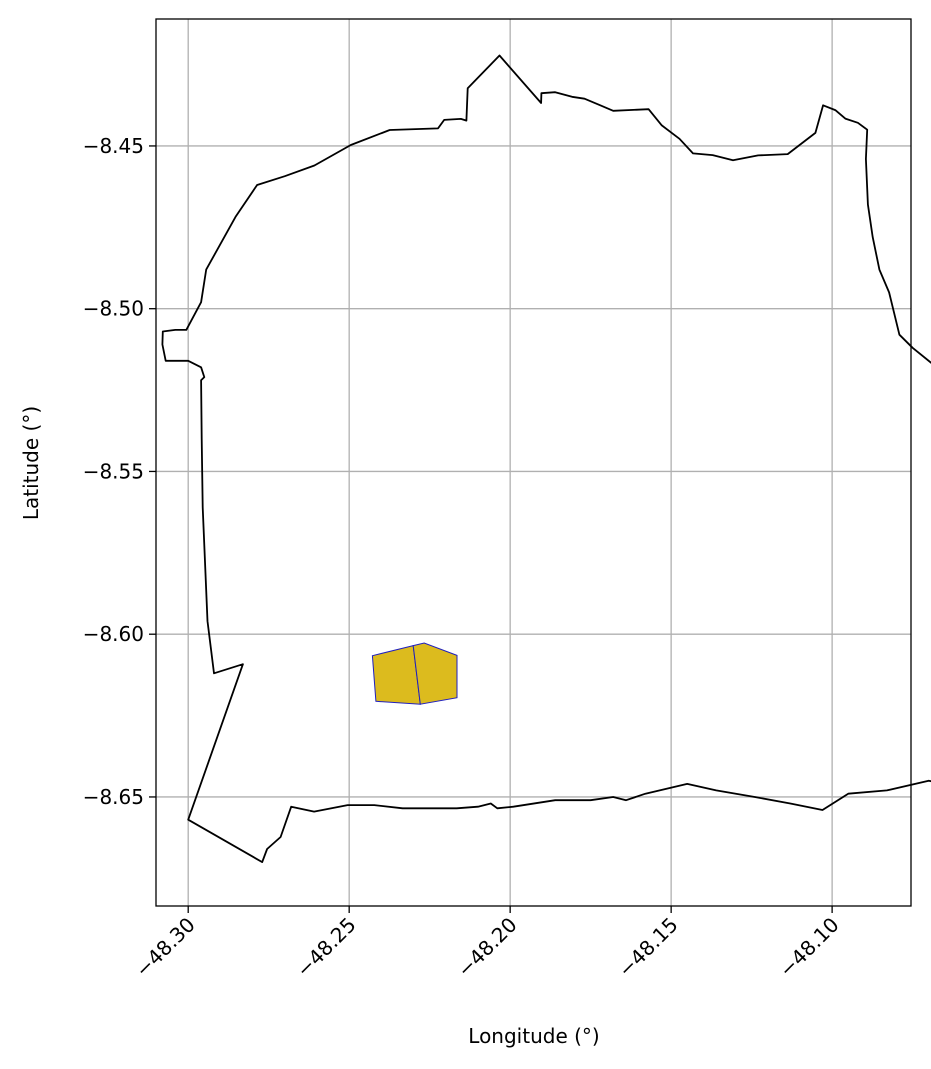 This screenshot has height=1069, width=931. I want to click on y-tick-label: −8.45, so click(113, 146).